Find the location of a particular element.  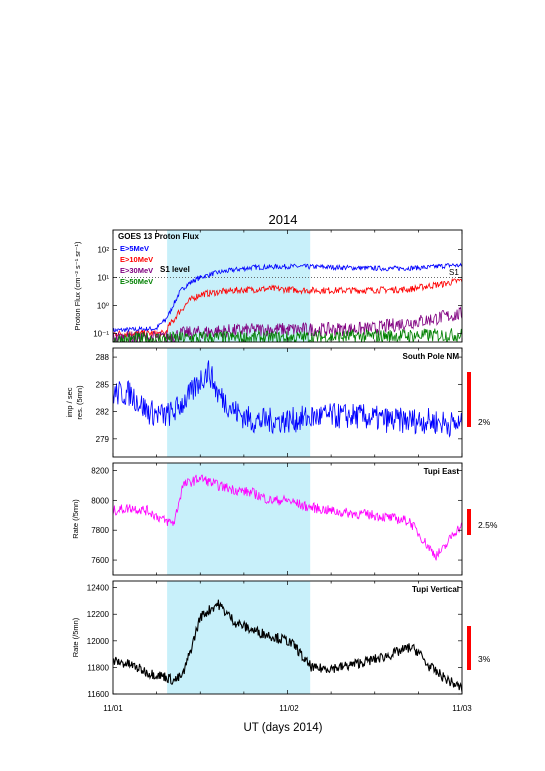

chart-title: 2014 is located at coordinates (283, 219).